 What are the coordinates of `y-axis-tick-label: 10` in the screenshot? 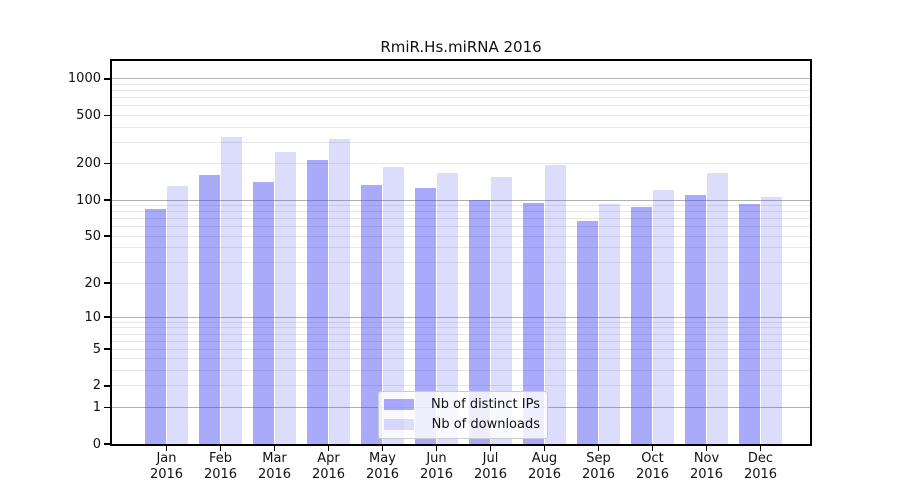 It's located at (92, 317).